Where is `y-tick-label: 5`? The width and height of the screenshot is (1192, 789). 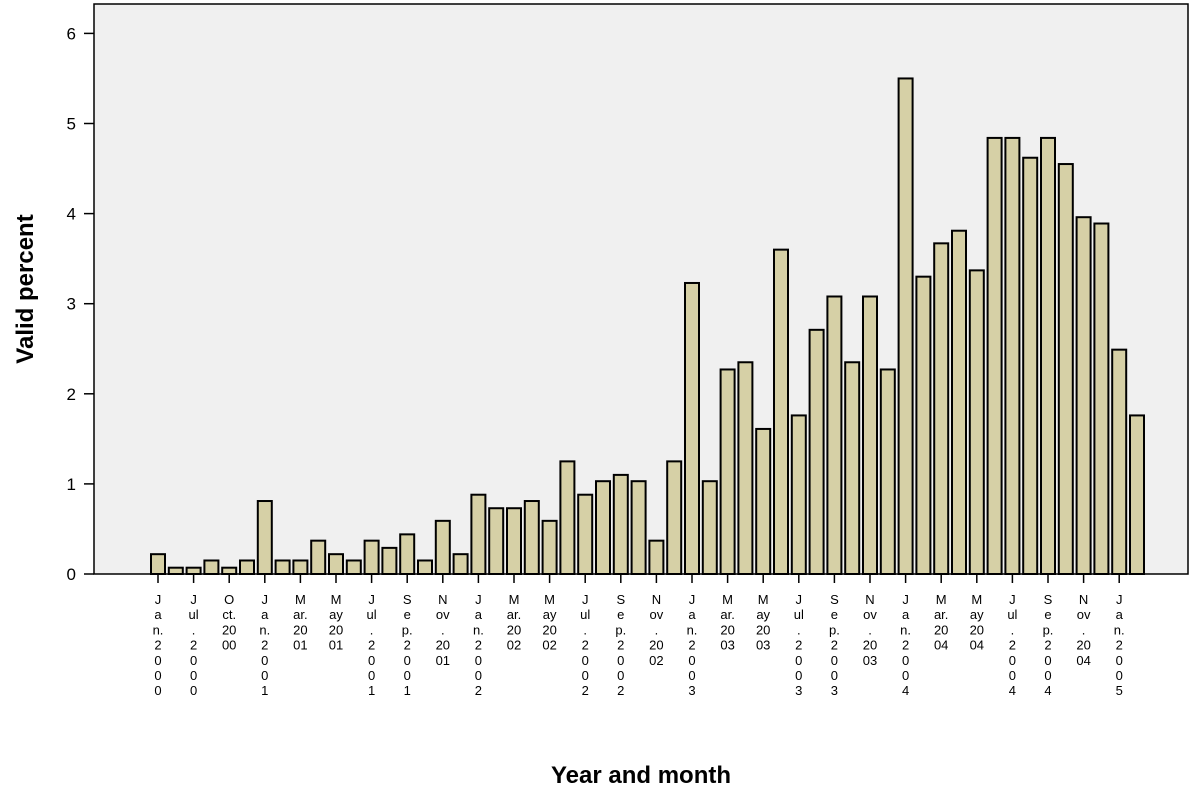
y-tick-label: 5 is located at coordinates (71, 124).